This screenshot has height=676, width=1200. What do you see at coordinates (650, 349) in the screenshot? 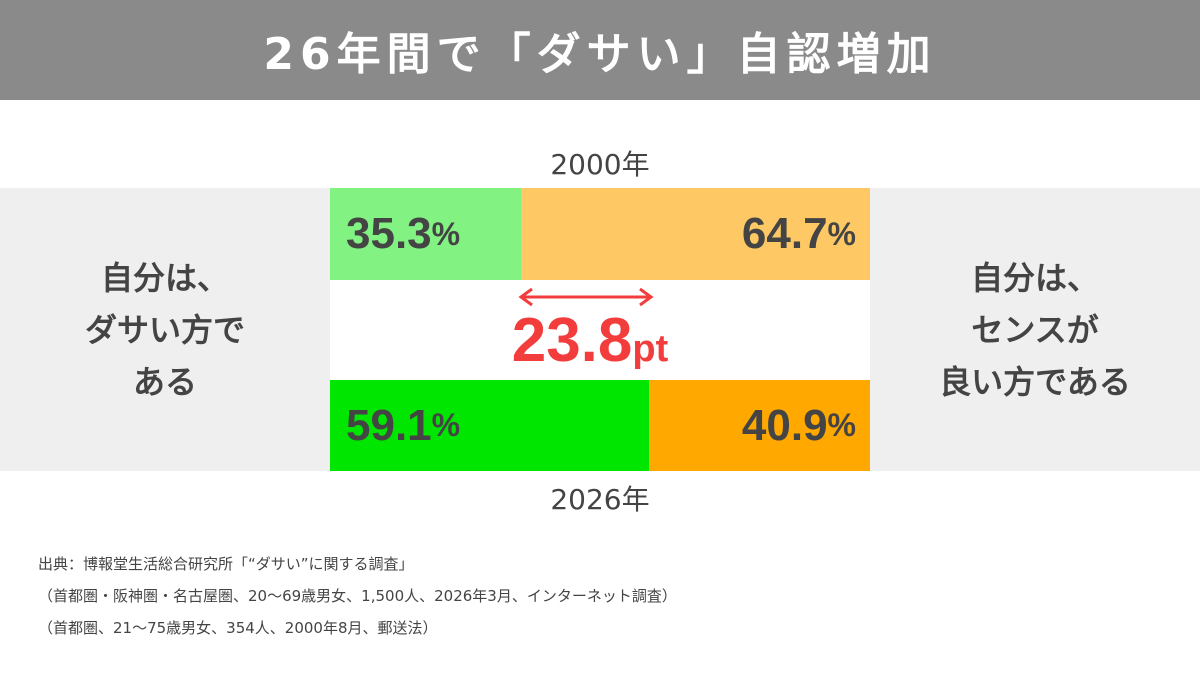
I see `difference-unit: pt` at bounding box center [650, 349].